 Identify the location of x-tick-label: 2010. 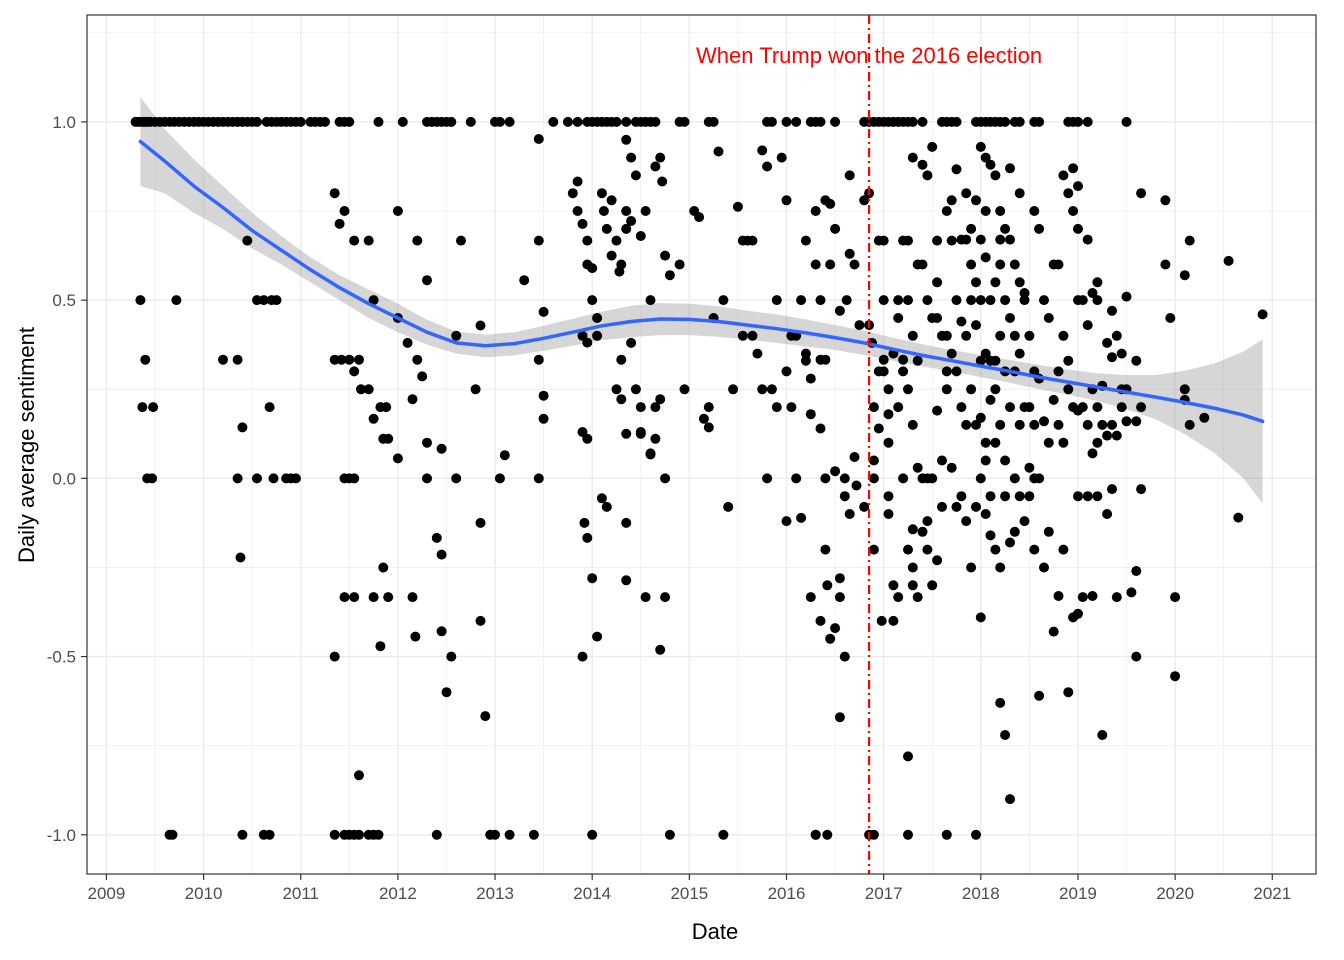
(204, 893).